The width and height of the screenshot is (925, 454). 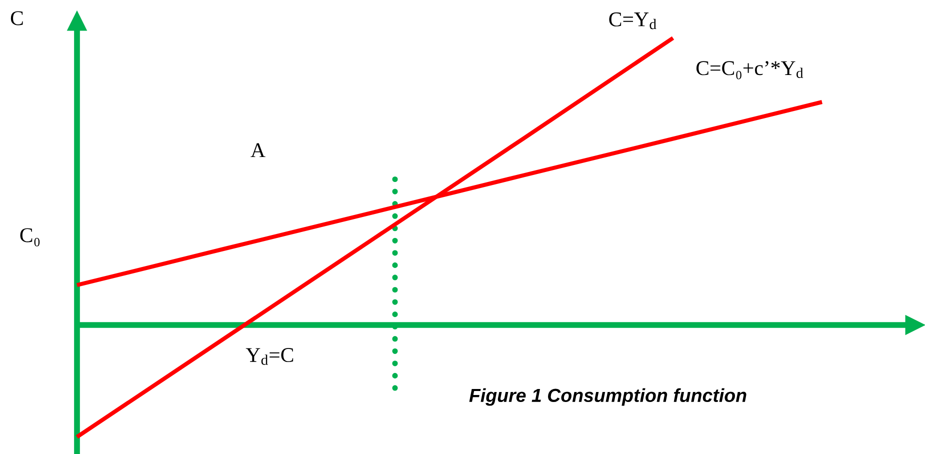 I want to click on series-label: C=C₀+c’*Y$_{d}$, so click(x=750, y=70).